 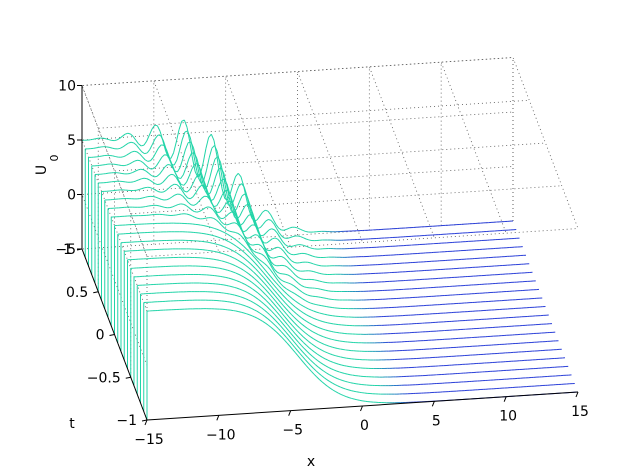 What do you see at coordinates (112, 335) in the screenshot?
I see `t-tick-mark` at bounding box center [112, 335].